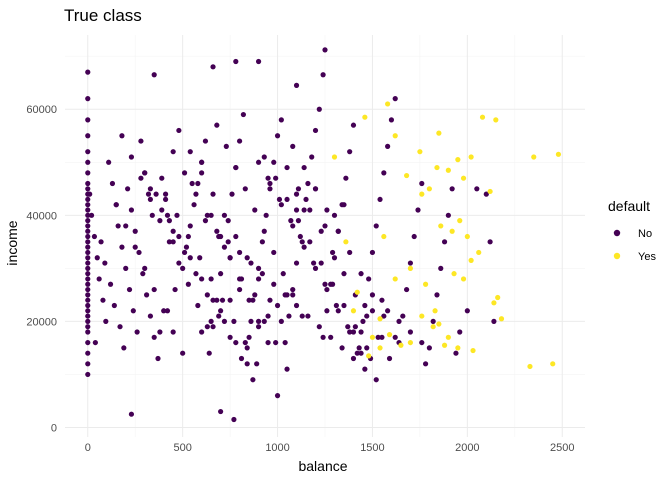 The image size is (672, 480). What do you see at coordinates (41, 110) in the screenshot?
I see `y-tick-label: 60000` at bounding box center [41, 110].